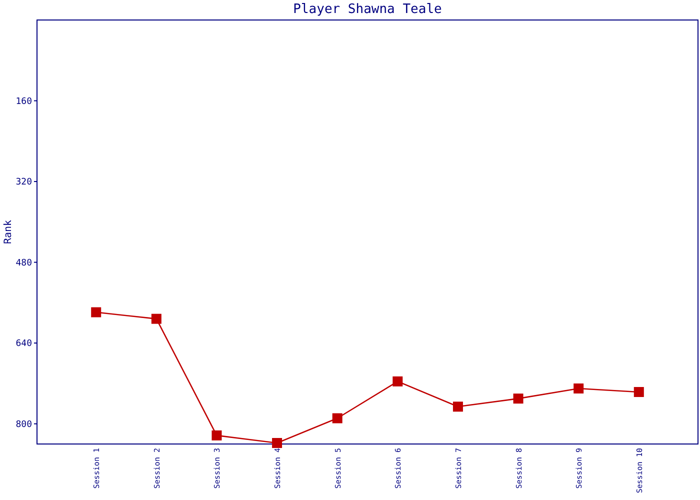 The height and width of the screenshot is (500, 700). I want to click on chart-title: Player Shawna Teale, so click(367, 9).